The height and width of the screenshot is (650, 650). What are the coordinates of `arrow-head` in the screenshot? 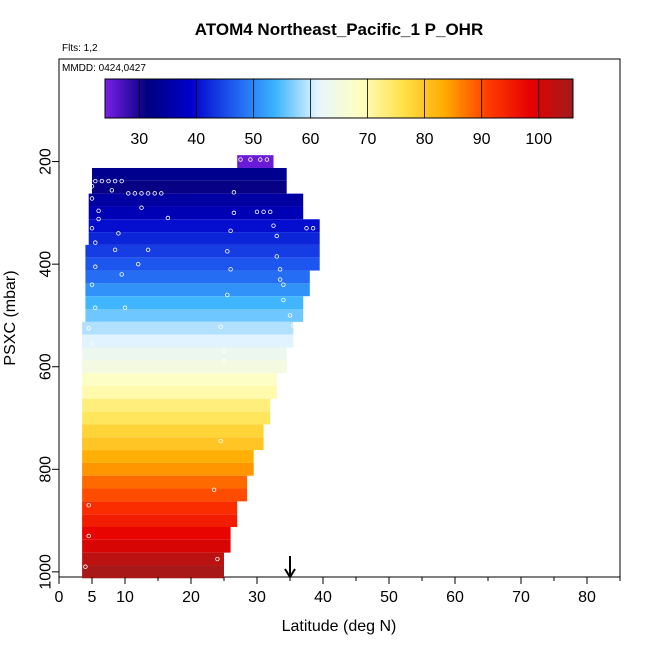 It's located at (290, 573).